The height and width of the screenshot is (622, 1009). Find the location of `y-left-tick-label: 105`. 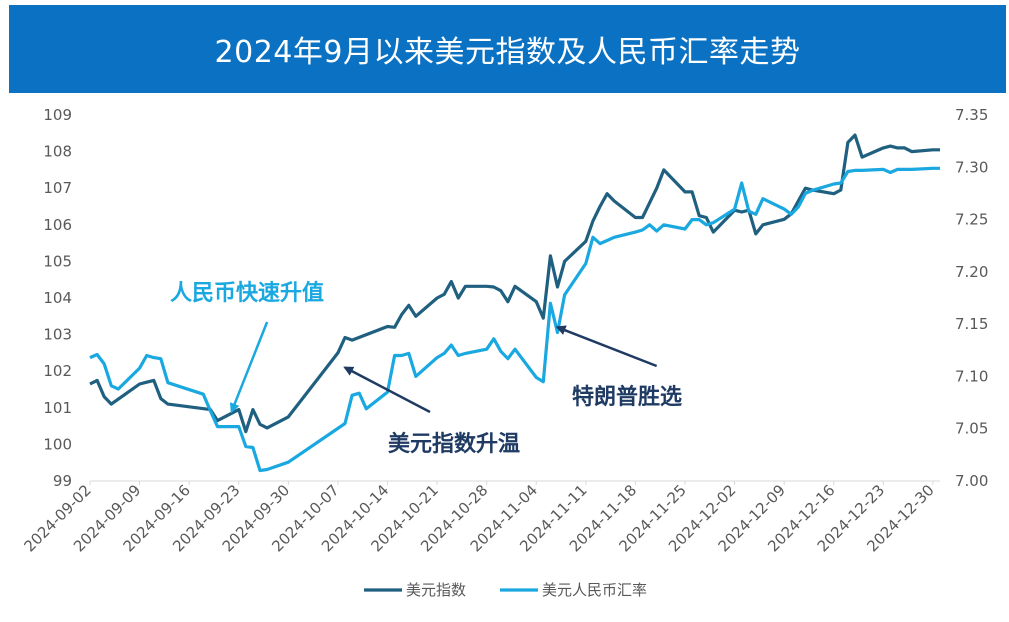

y-left-tick-label: 105 is located at coordinates (57, 261).